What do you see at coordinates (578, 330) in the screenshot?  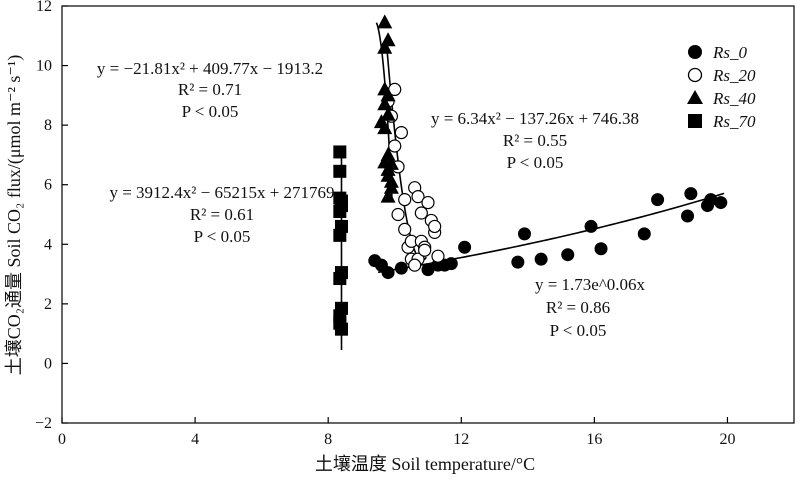 I see `p-value-rs0: P < 0.05` at bounding box center [578, 330].